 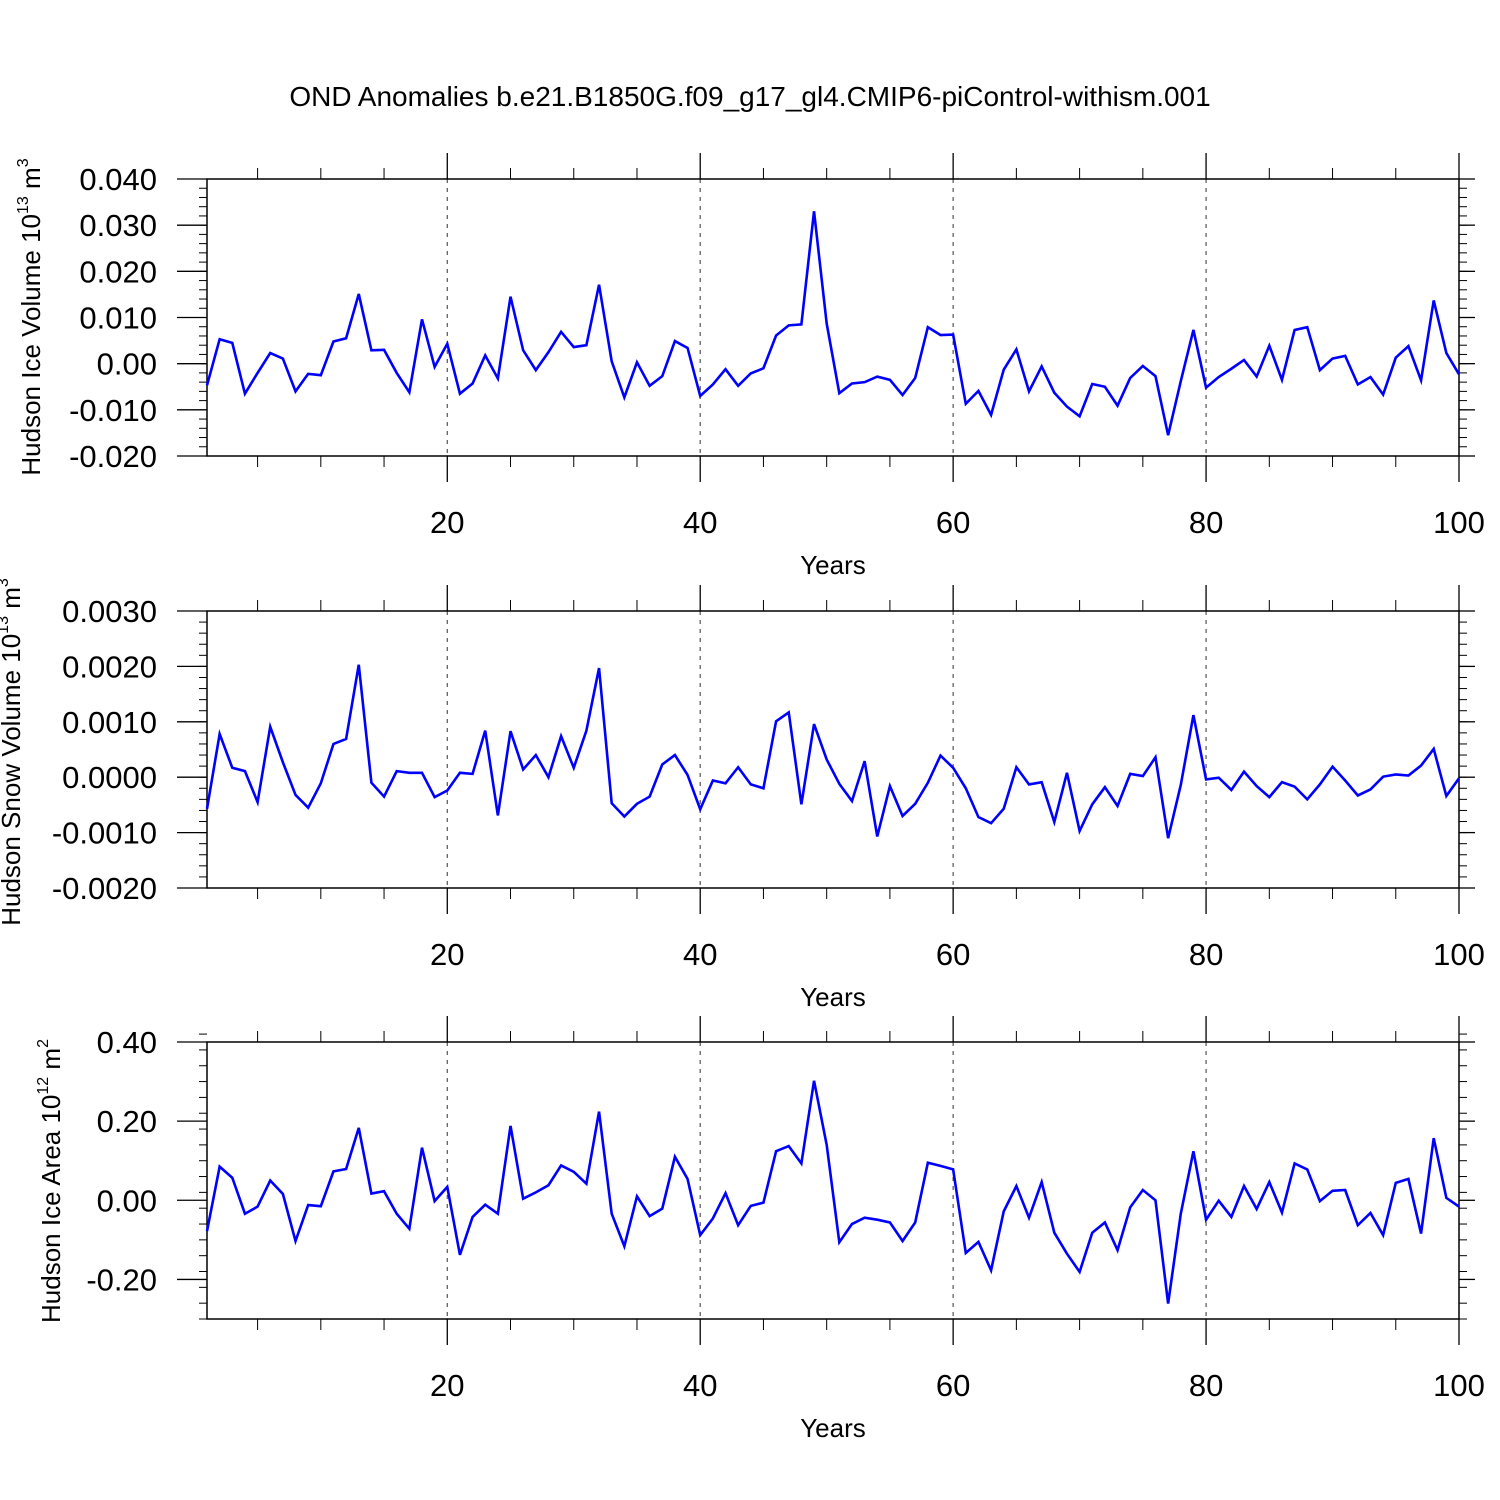 I want to click on y-tick-label: 0.40, so click(x=127, y=1042).